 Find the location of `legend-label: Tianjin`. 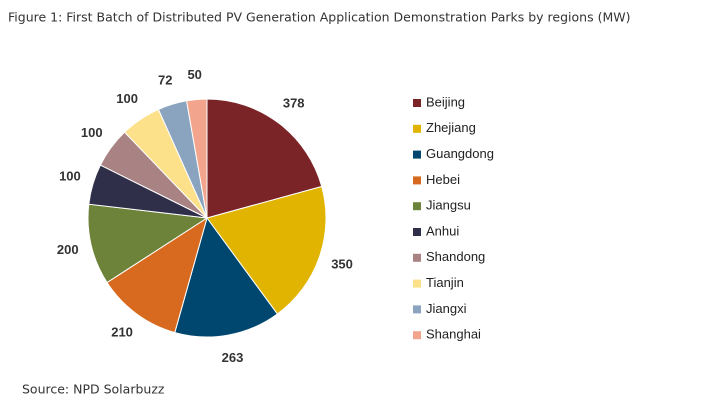

legend-label: Tianjin is located at coordinates (445, 282).